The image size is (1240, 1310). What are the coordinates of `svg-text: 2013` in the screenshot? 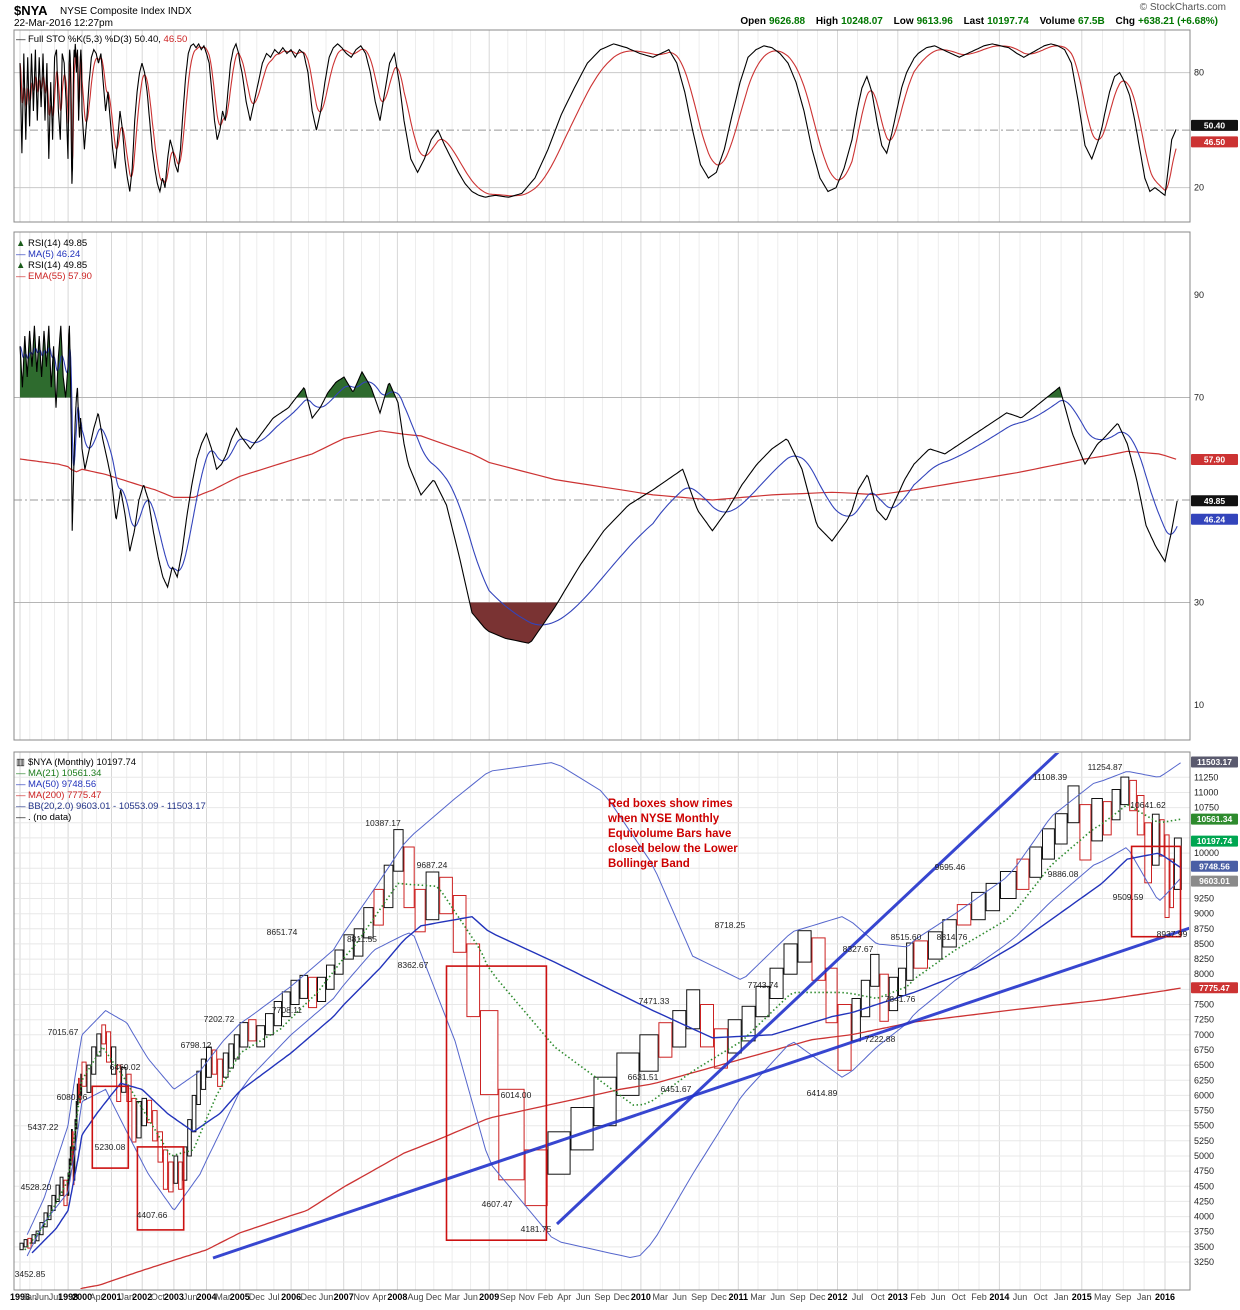 It's located at (898, 1297).